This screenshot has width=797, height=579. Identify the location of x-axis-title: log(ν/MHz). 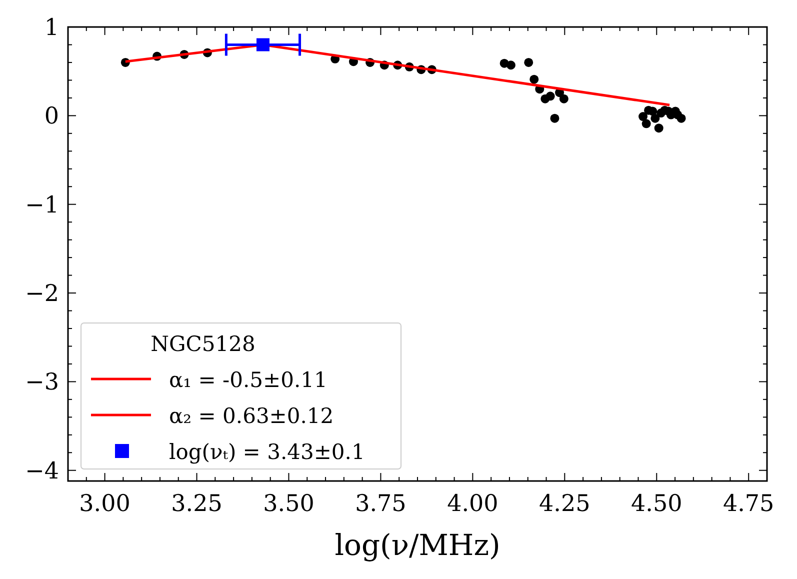
(417, 545).